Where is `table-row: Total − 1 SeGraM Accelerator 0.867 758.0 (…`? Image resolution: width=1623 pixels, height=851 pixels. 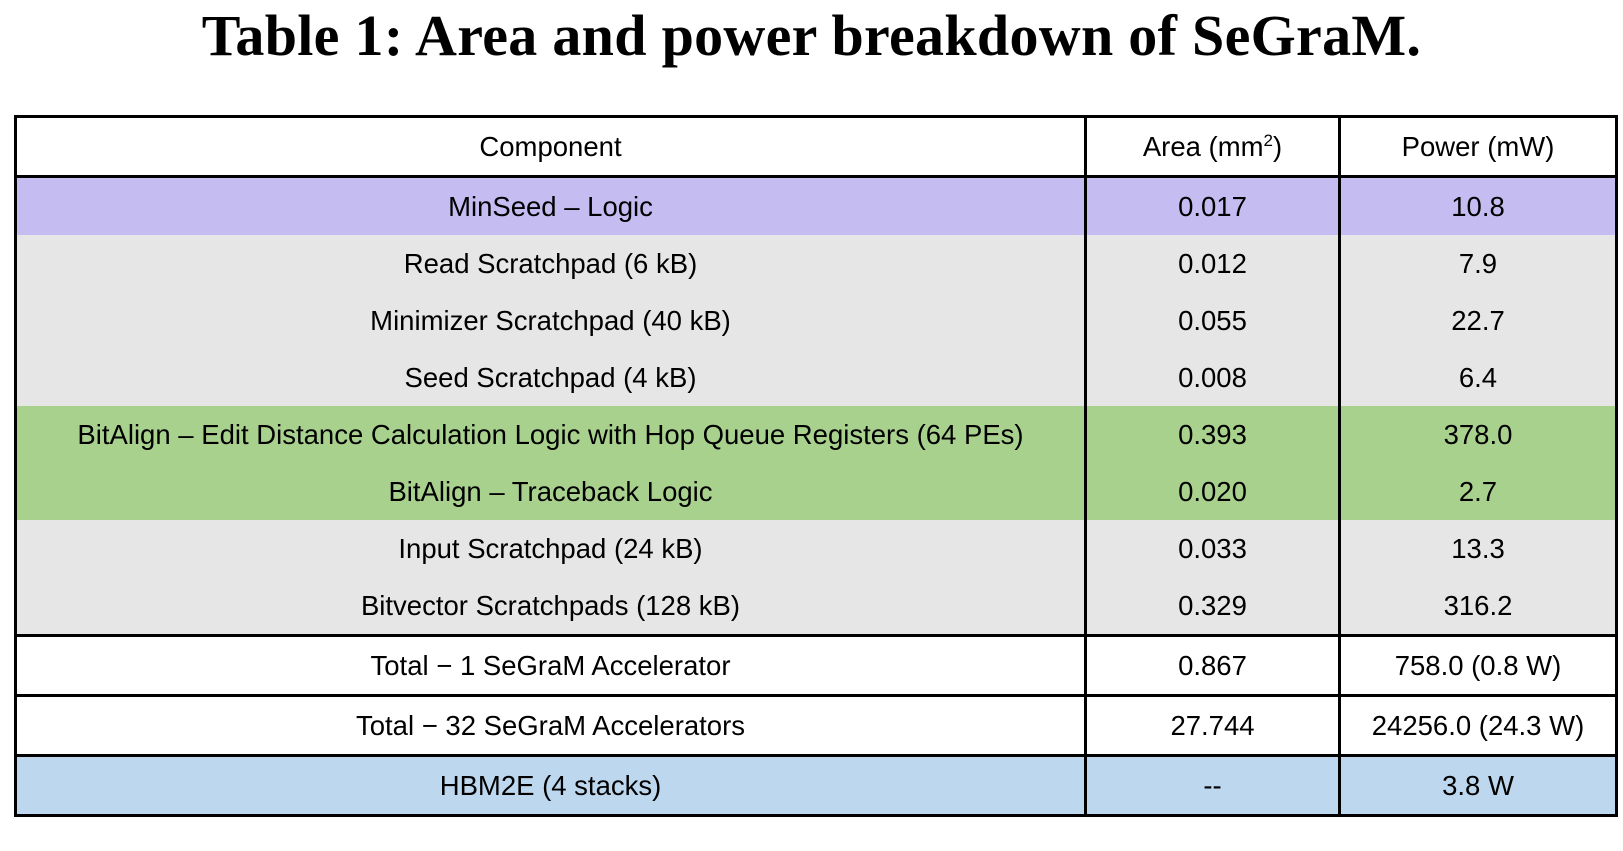
table-row: Total − 1 SeGraM Accelerator 0.867 758.0 (… is located at coordinates (816, 665).